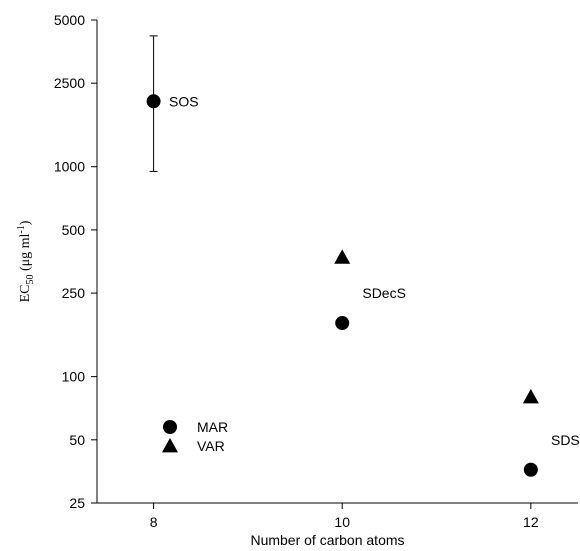  I want to click on legend: MAR VAR, so click(195, 436).